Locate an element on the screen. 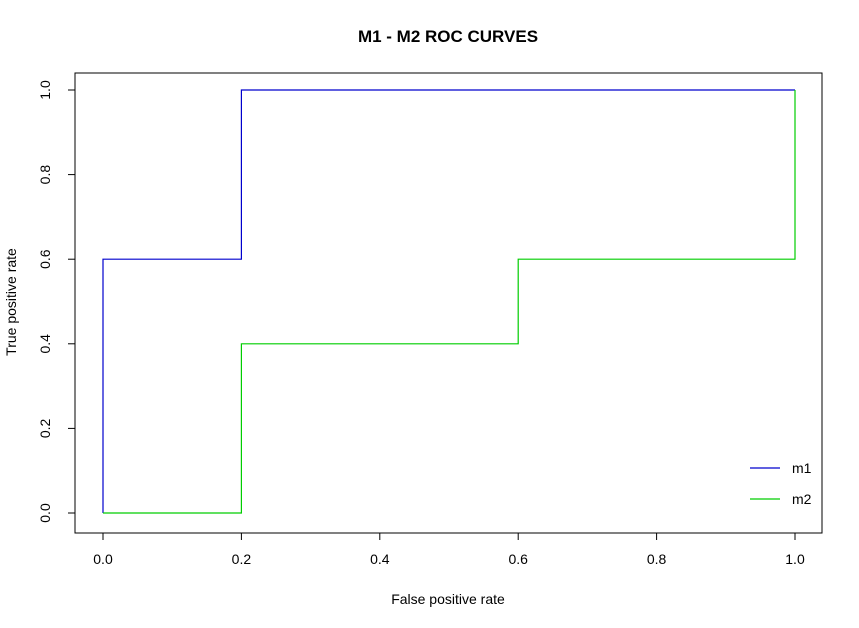 The height and width of the screenshot is (628, 859). y-axis-label: True positive rate is located at coordinates (11, 302).